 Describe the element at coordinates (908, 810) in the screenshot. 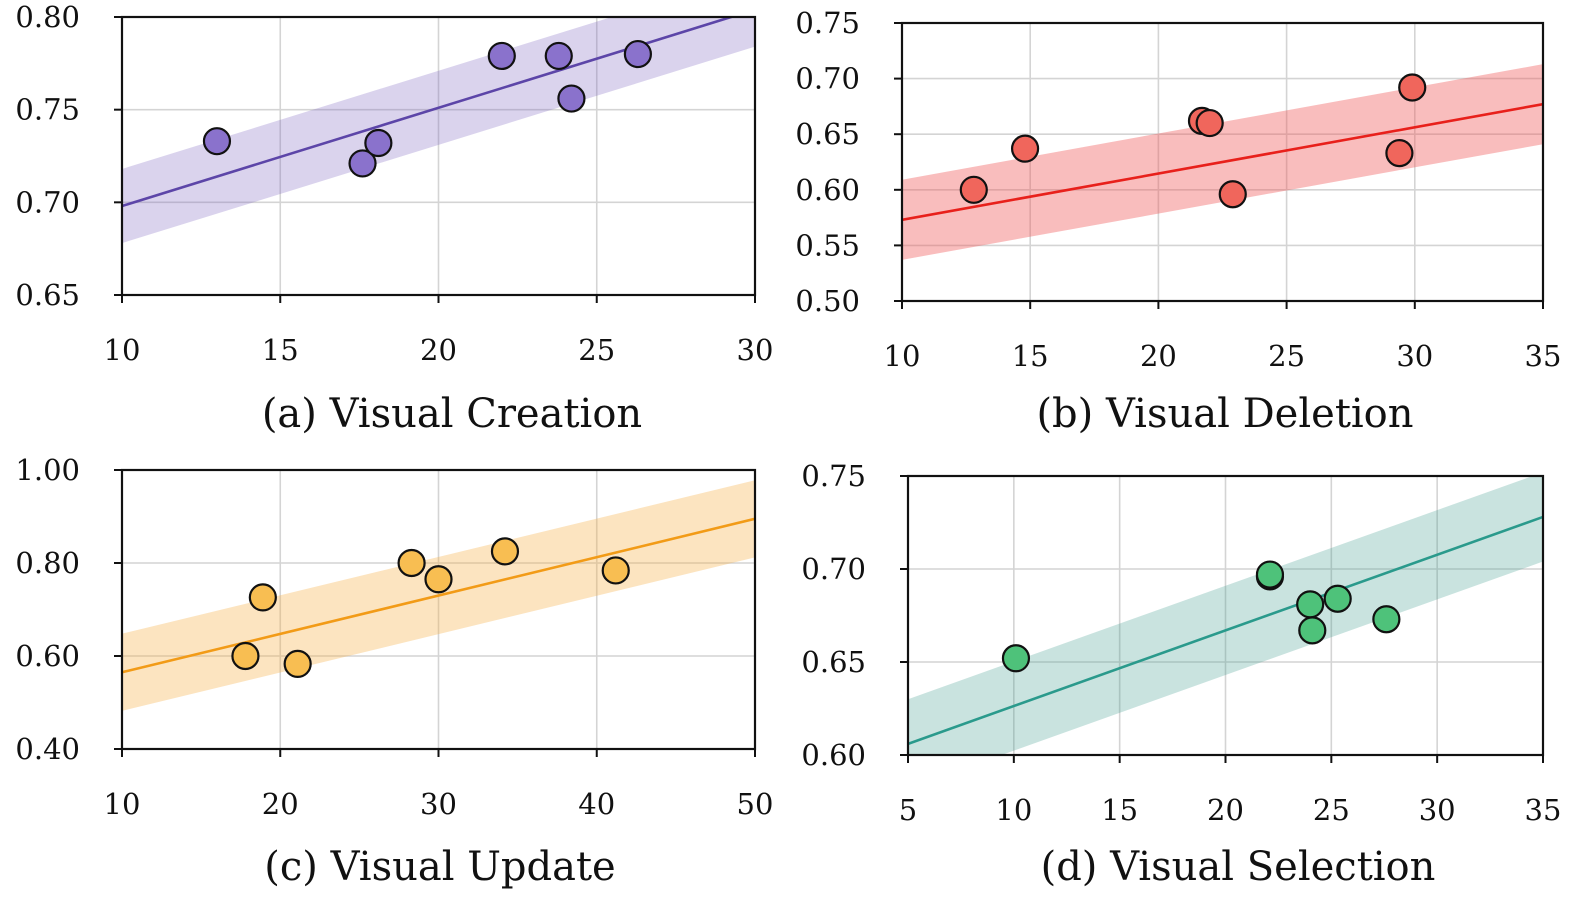

I see `x-tick-label: 5` at that location.